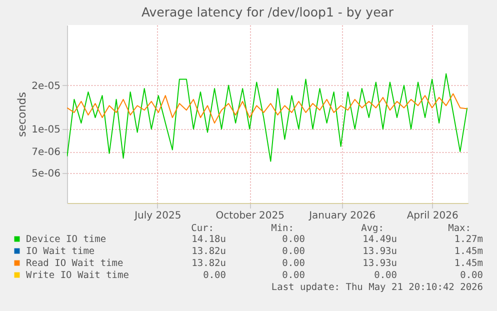 The image size is (497, 311). Describe the element at coordinates (46, 174) in the screenshot. I see `y-tick-label: 5e-06` at that location.